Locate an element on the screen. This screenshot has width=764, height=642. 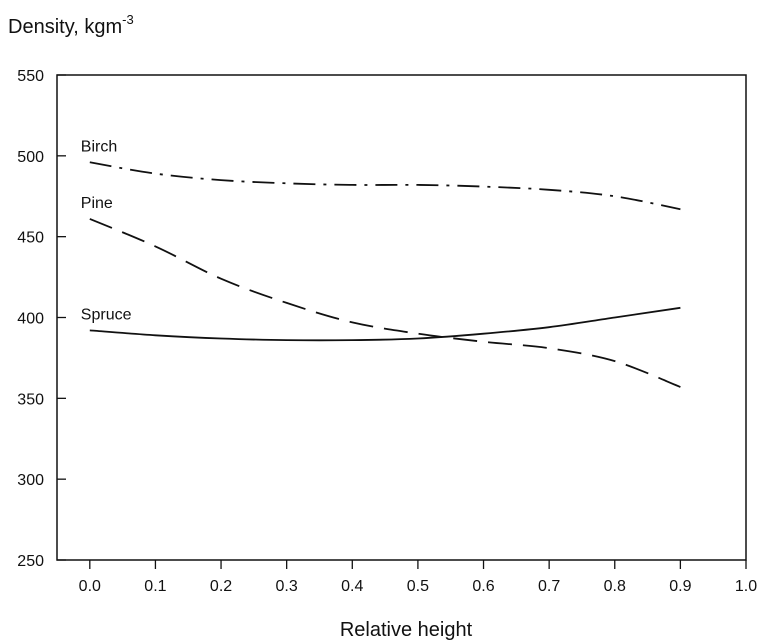
x-tick-label: 0.4 is located at coordinates (352, 586).